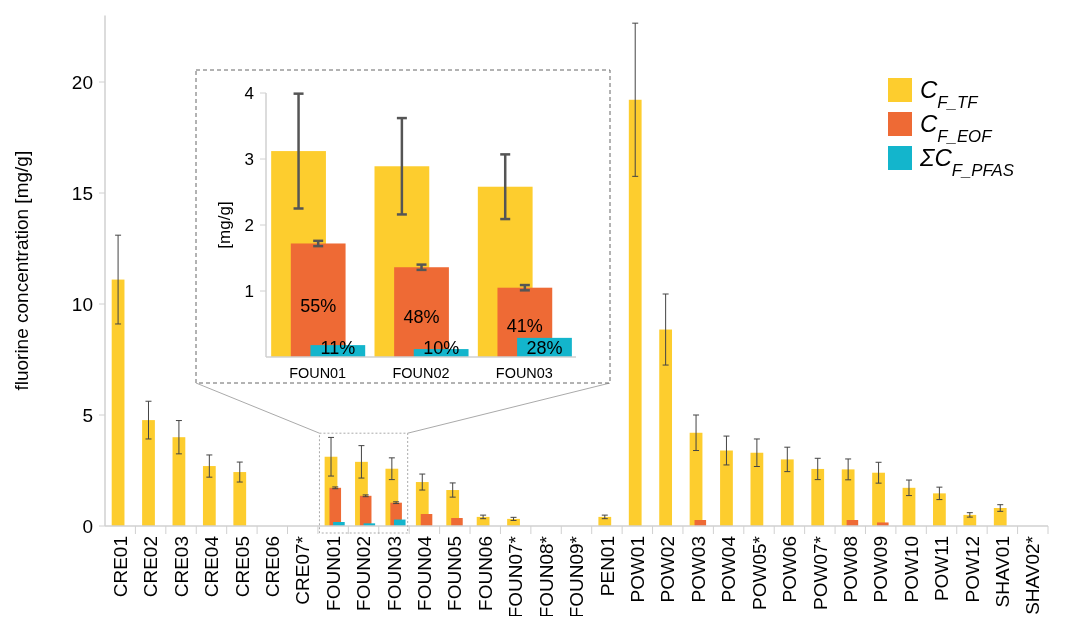  I want to click on y-tick-label: 20, so click(82, 82).